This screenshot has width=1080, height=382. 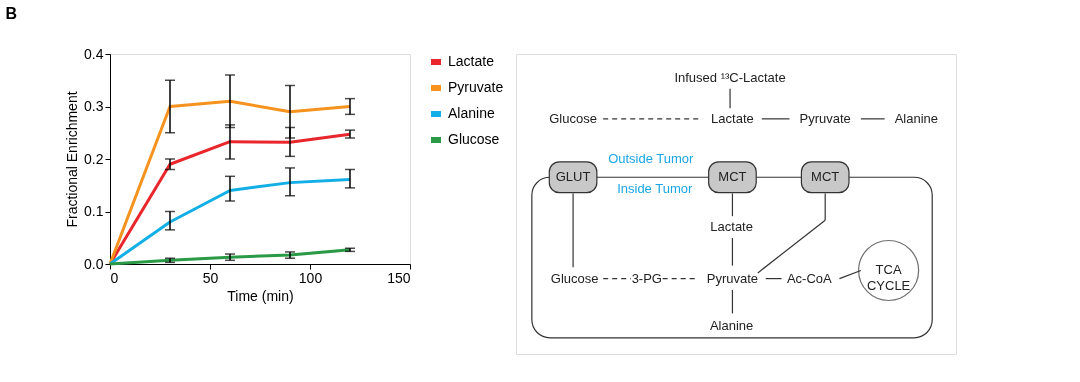 What do you see at coordinates (573, 177) in the screenshot?
I see `text: GLUT` at bounding box center [573, 177].